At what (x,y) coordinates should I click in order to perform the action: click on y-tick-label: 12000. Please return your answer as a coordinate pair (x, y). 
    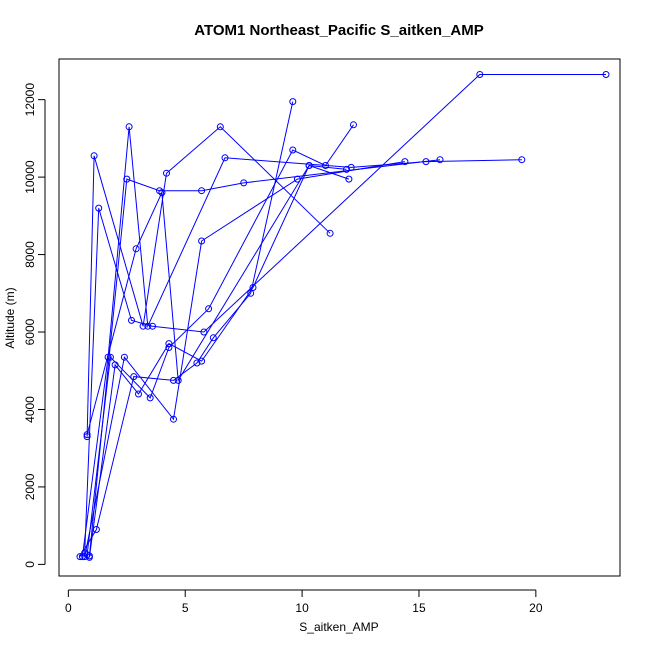
    Looking at the image, I should click on (30, 100).